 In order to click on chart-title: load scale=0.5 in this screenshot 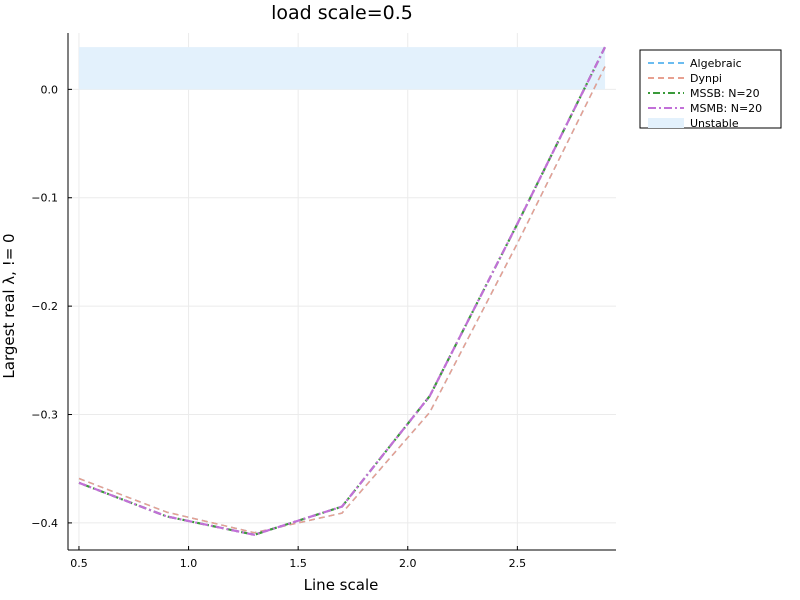, I will do `click(342, 13)`.